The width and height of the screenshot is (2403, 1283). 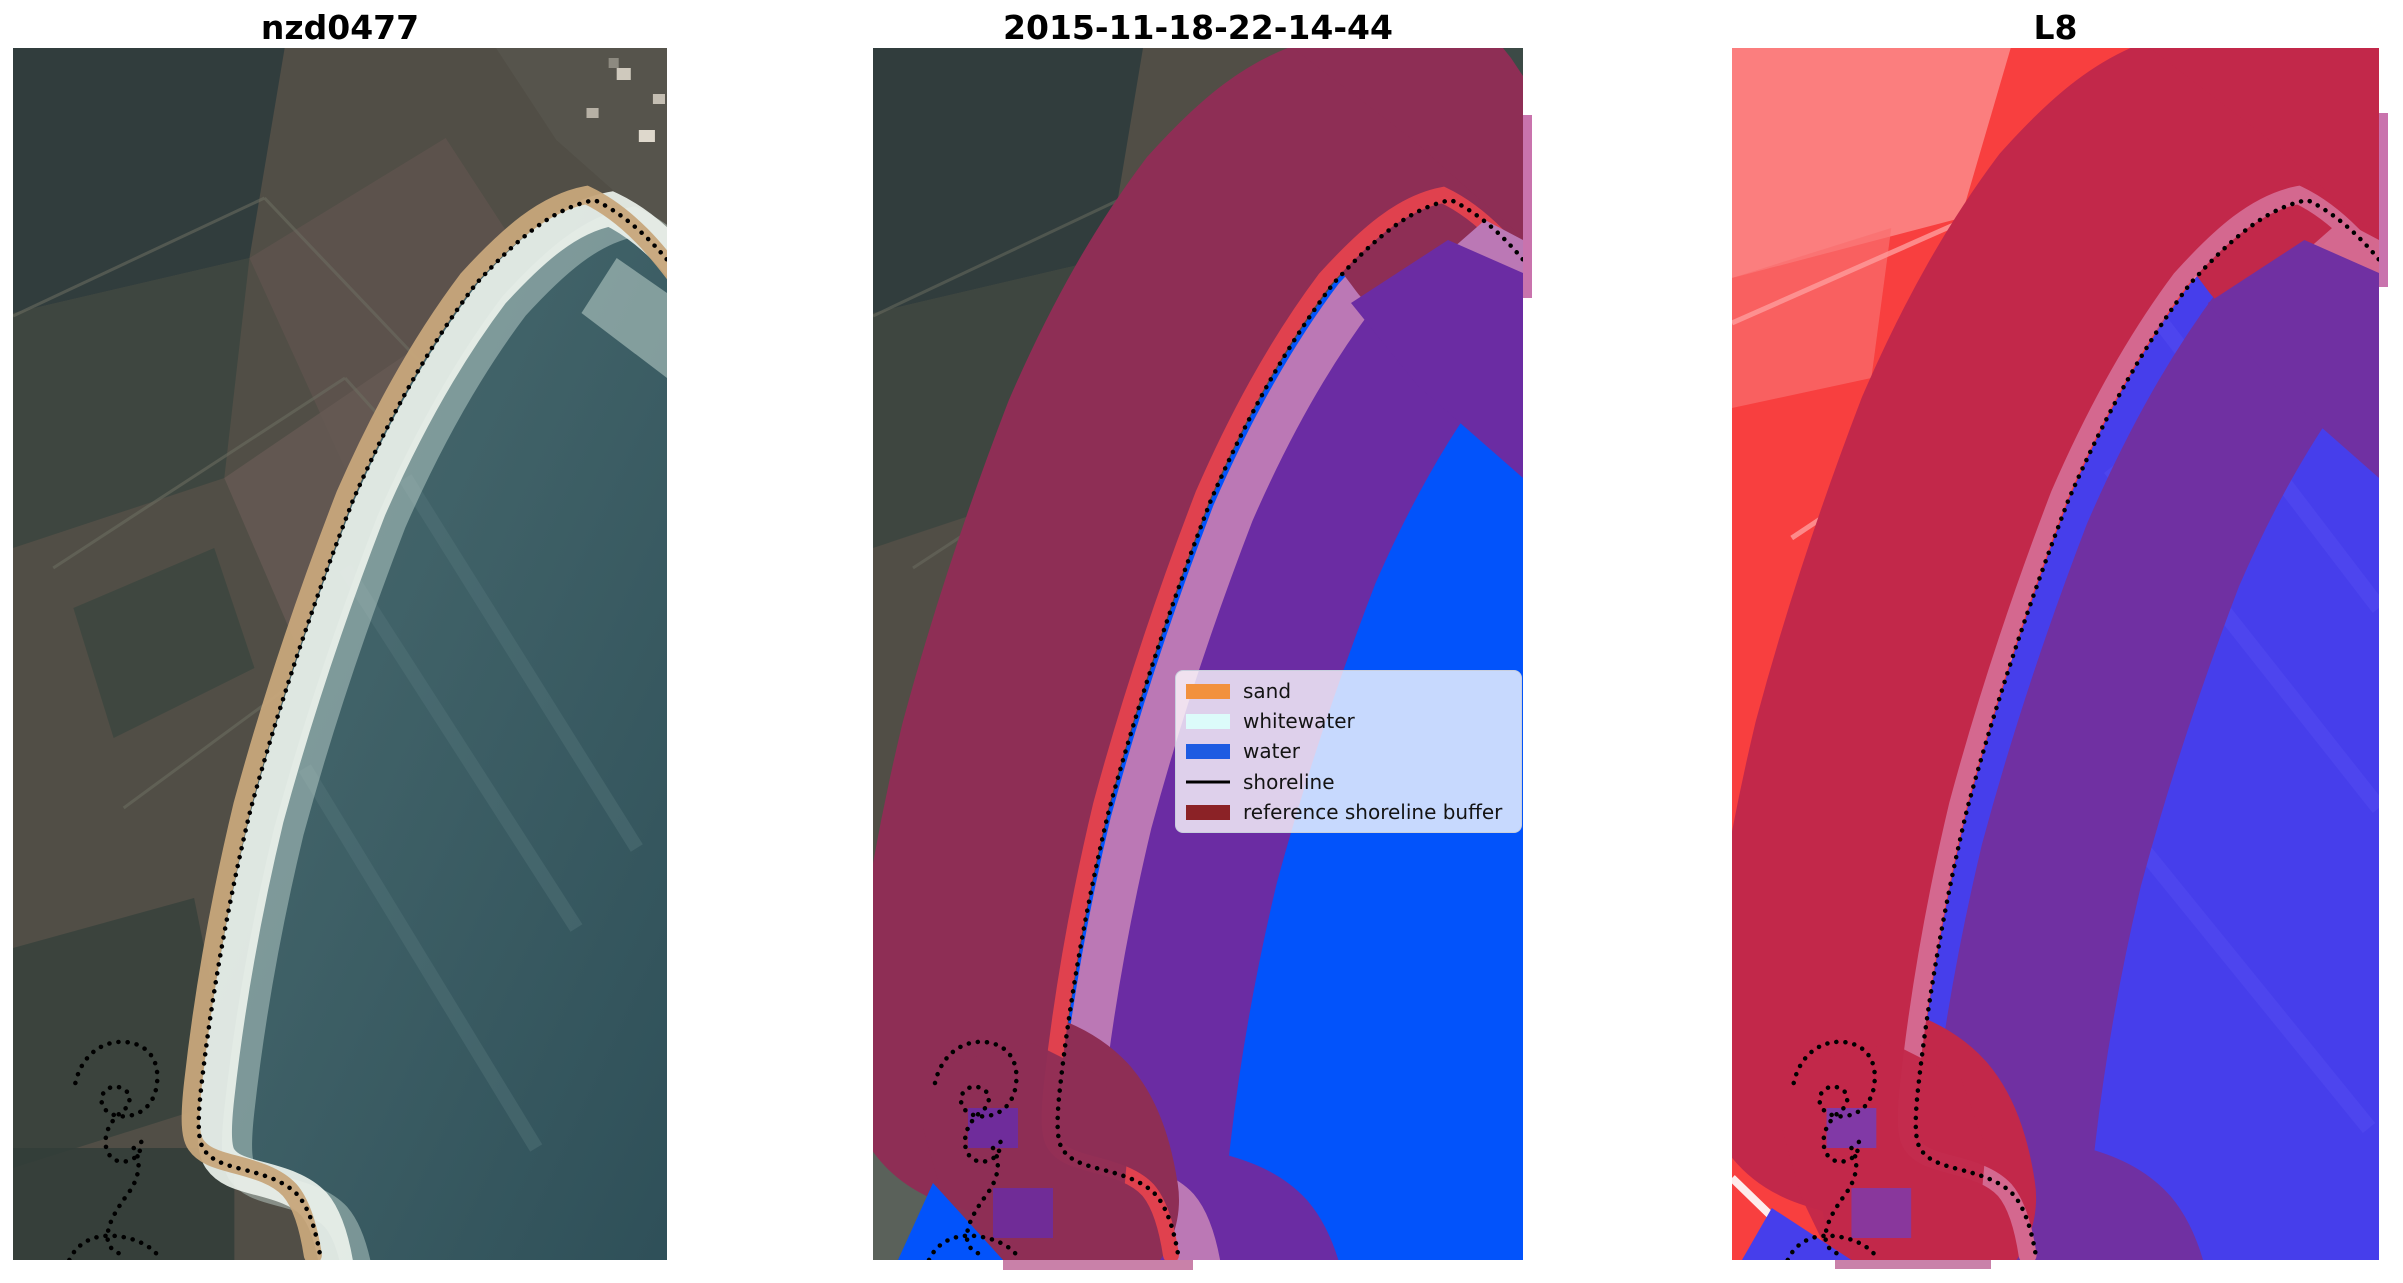 I want to click on reference-buffer-swatch, so click(x=1208, y=812).